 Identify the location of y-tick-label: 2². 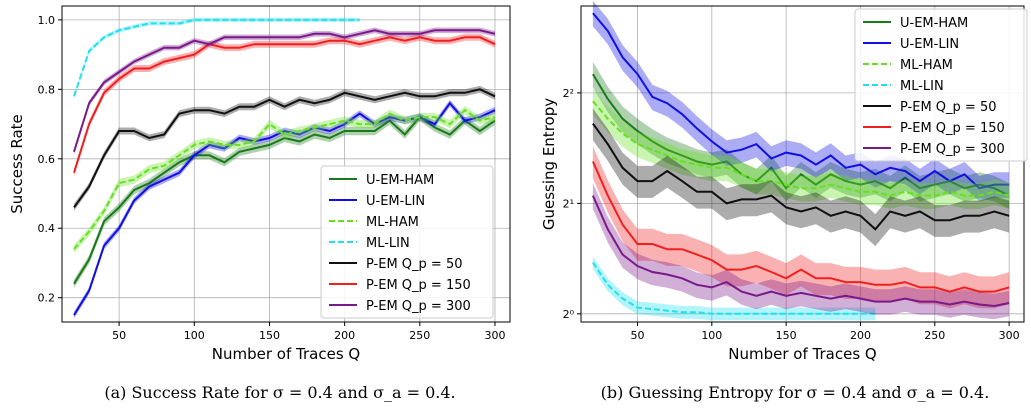
(568, 93).